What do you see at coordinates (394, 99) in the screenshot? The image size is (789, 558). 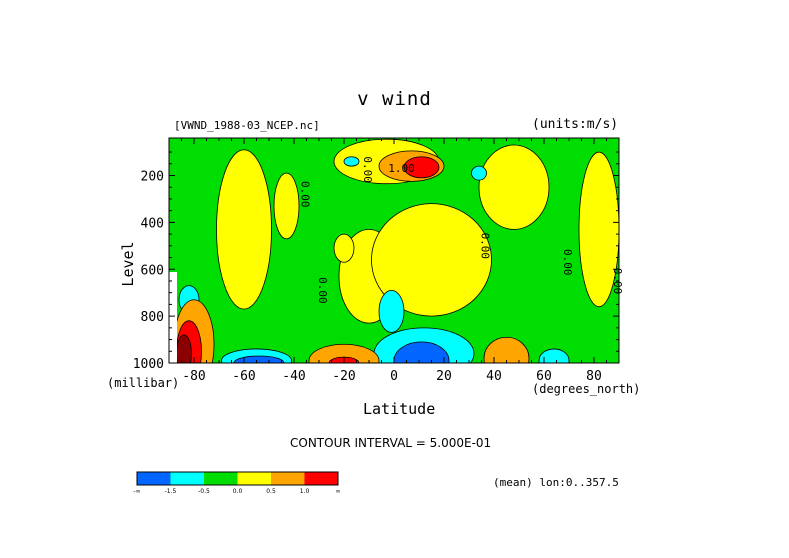 I see `chart-title: v wind` at bounding box center [394, 99].